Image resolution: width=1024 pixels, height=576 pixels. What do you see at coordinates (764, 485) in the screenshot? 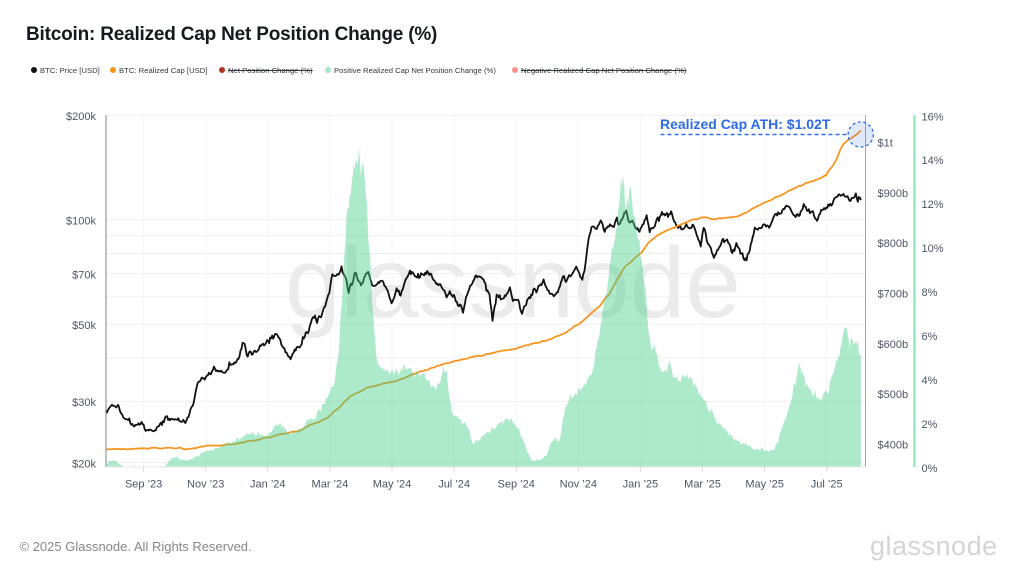
I see `svg-text: May ’25` at bounding box center [764, 485].